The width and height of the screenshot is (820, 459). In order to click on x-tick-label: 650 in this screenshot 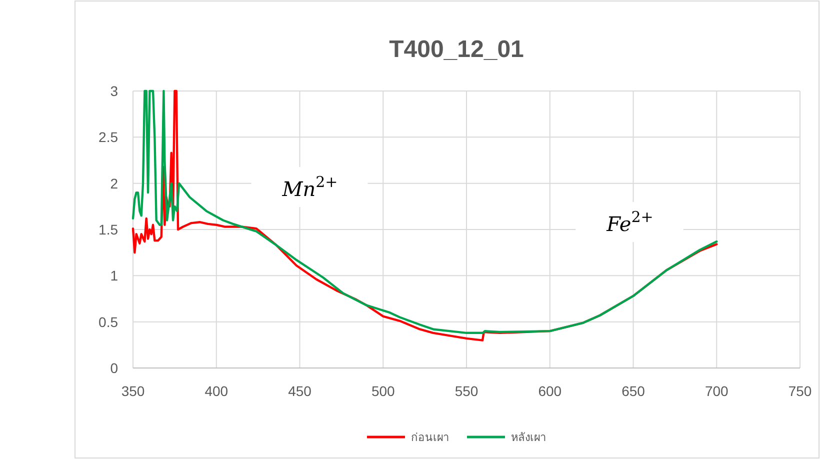, I will do `click(634, 391)`.